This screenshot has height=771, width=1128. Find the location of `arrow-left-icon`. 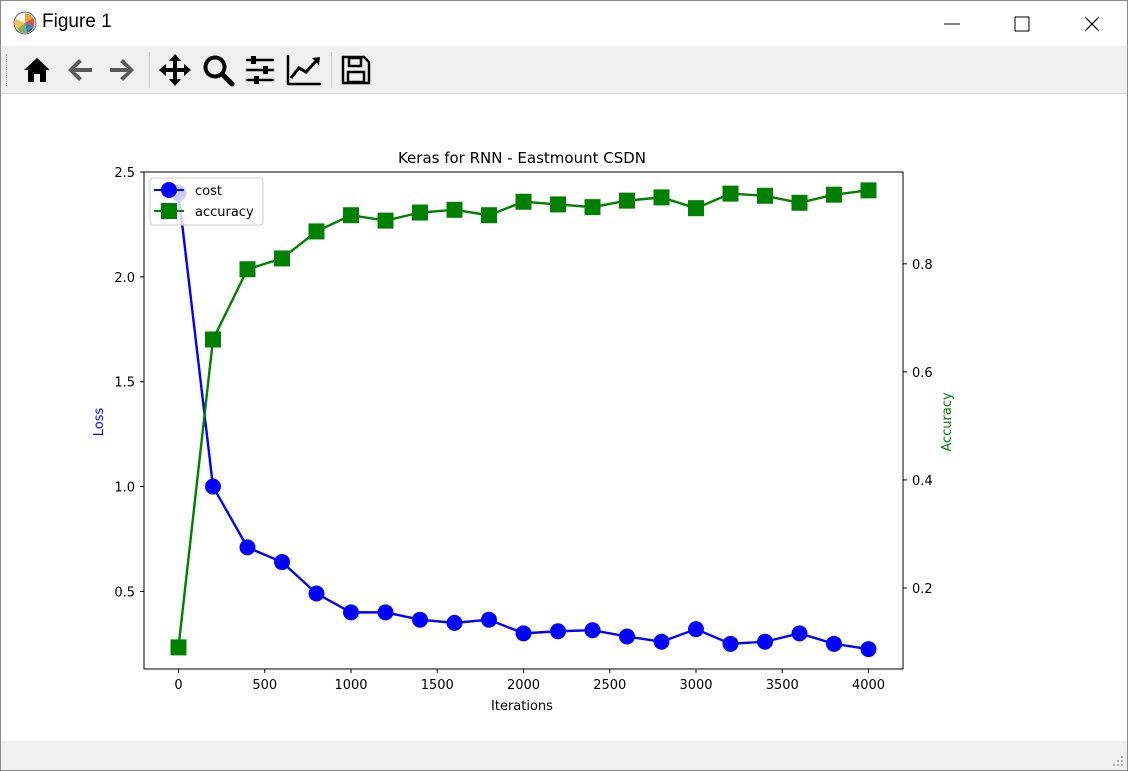

arrow-left-icon is located at coordinates (80, 70).